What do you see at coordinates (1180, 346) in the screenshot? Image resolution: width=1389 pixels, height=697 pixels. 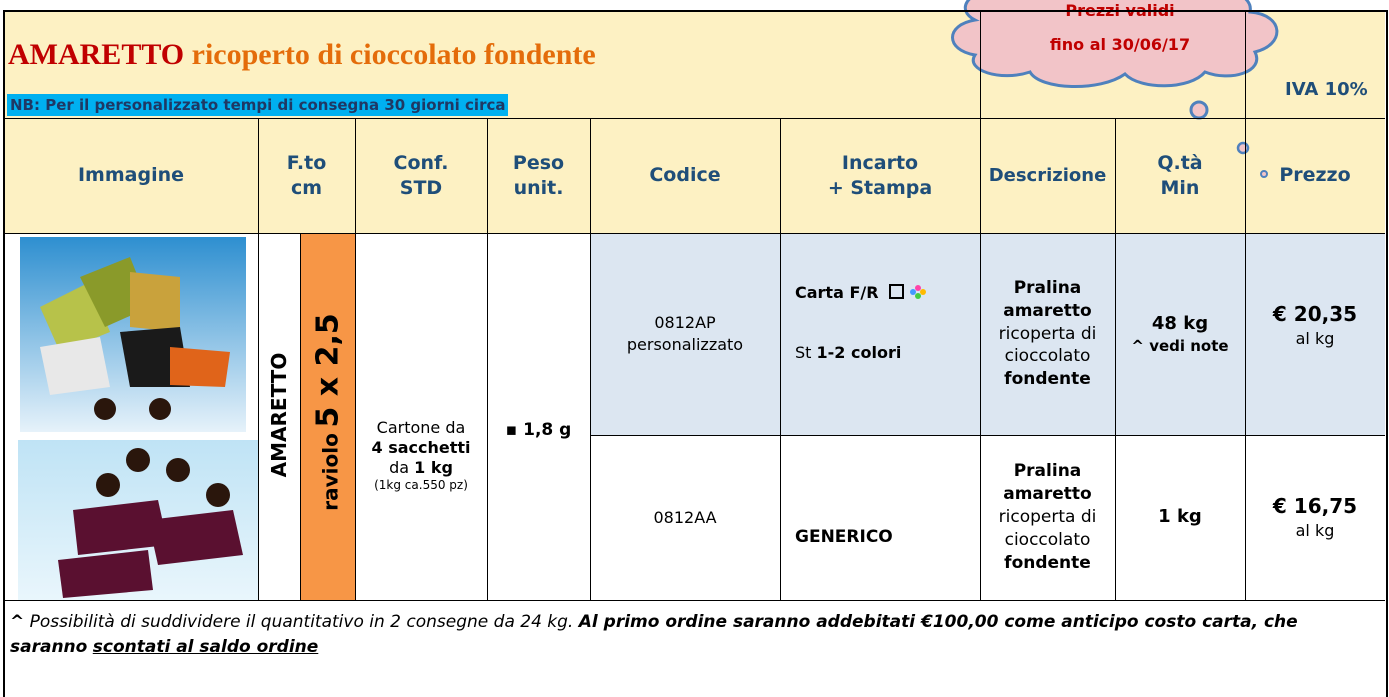 I see `qty-note: ^ vedi note` at bounding box center [1180, 346].